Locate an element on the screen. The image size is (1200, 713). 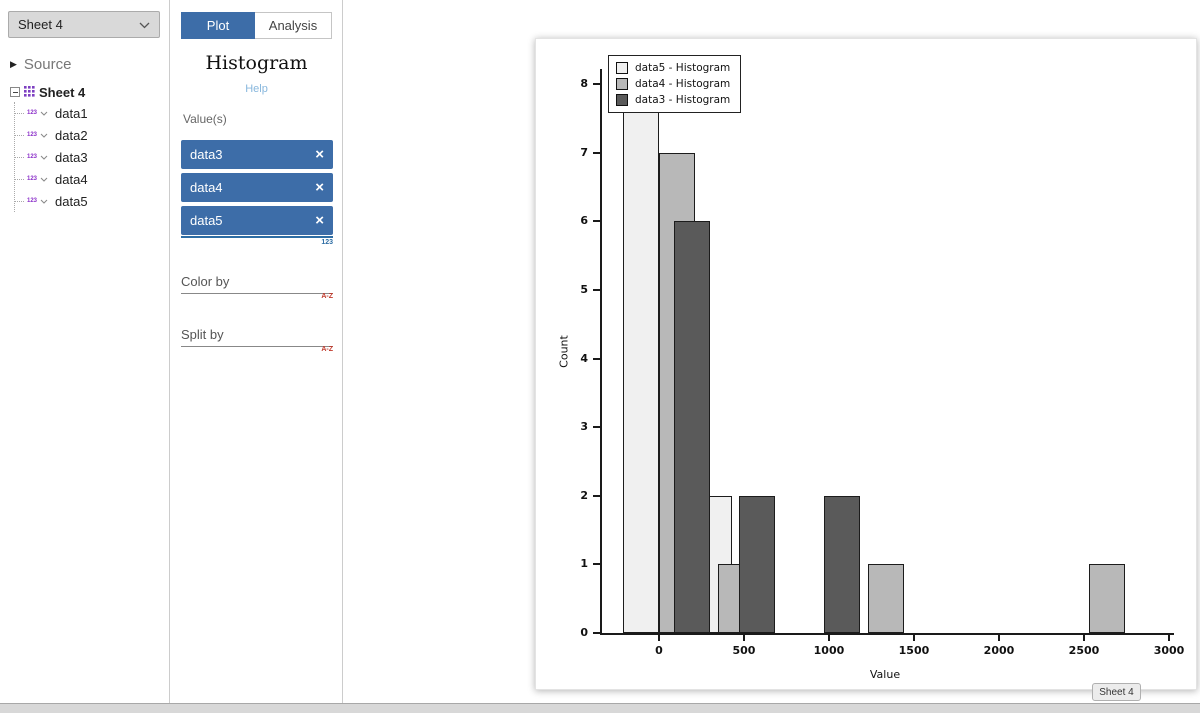
value-chip-data4: data4 × is located at coordinates (257, 187).